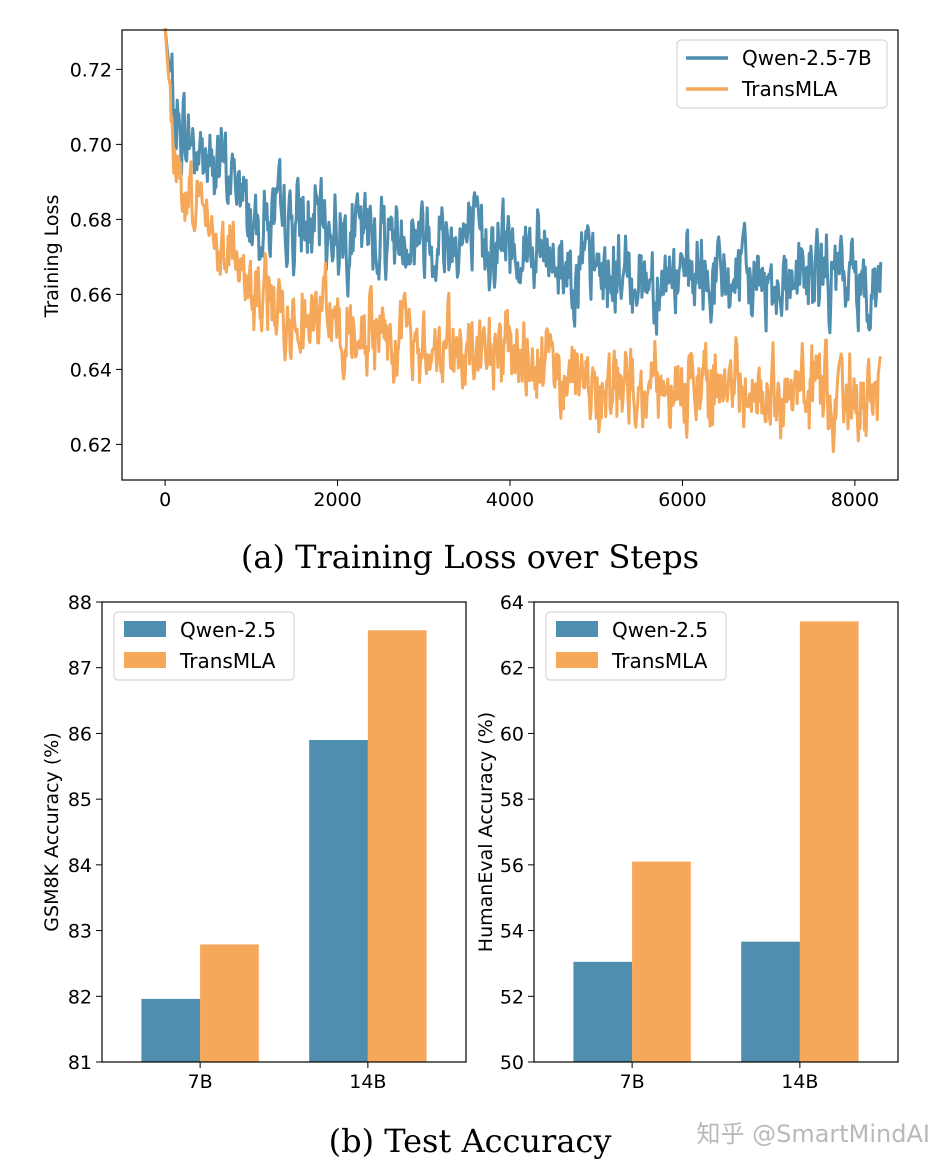 The image size is (952, 1172). I want to click on gsm8k-x-tick-label: 7B, so click(200, 1082).